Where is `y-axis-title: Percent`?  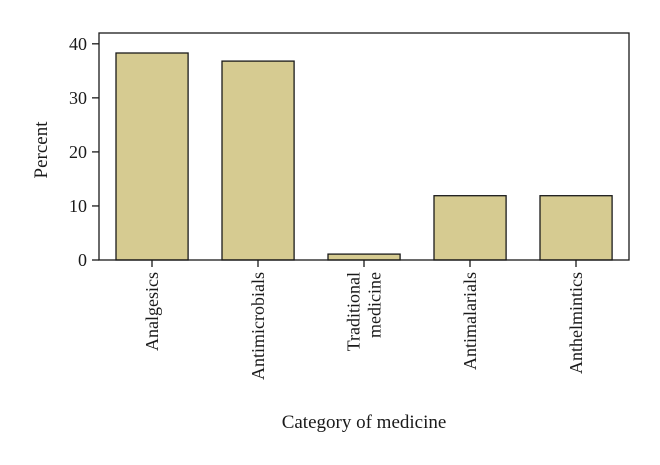 y-axis-title: Percent is located at coordinates (41, 150).